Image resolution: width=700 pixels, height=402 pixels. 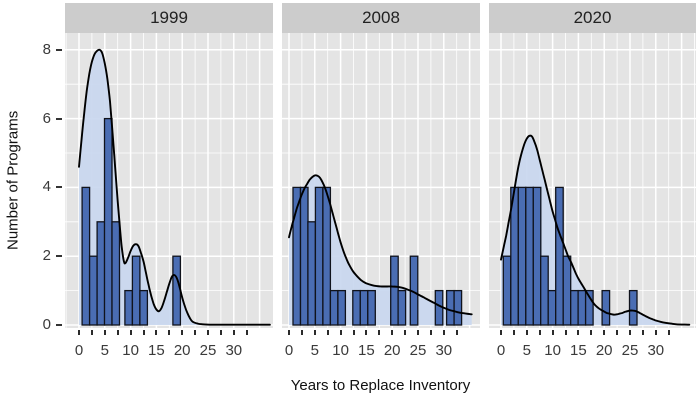 I want to click on x-tick-label: 25, so click(x=630, y=350).